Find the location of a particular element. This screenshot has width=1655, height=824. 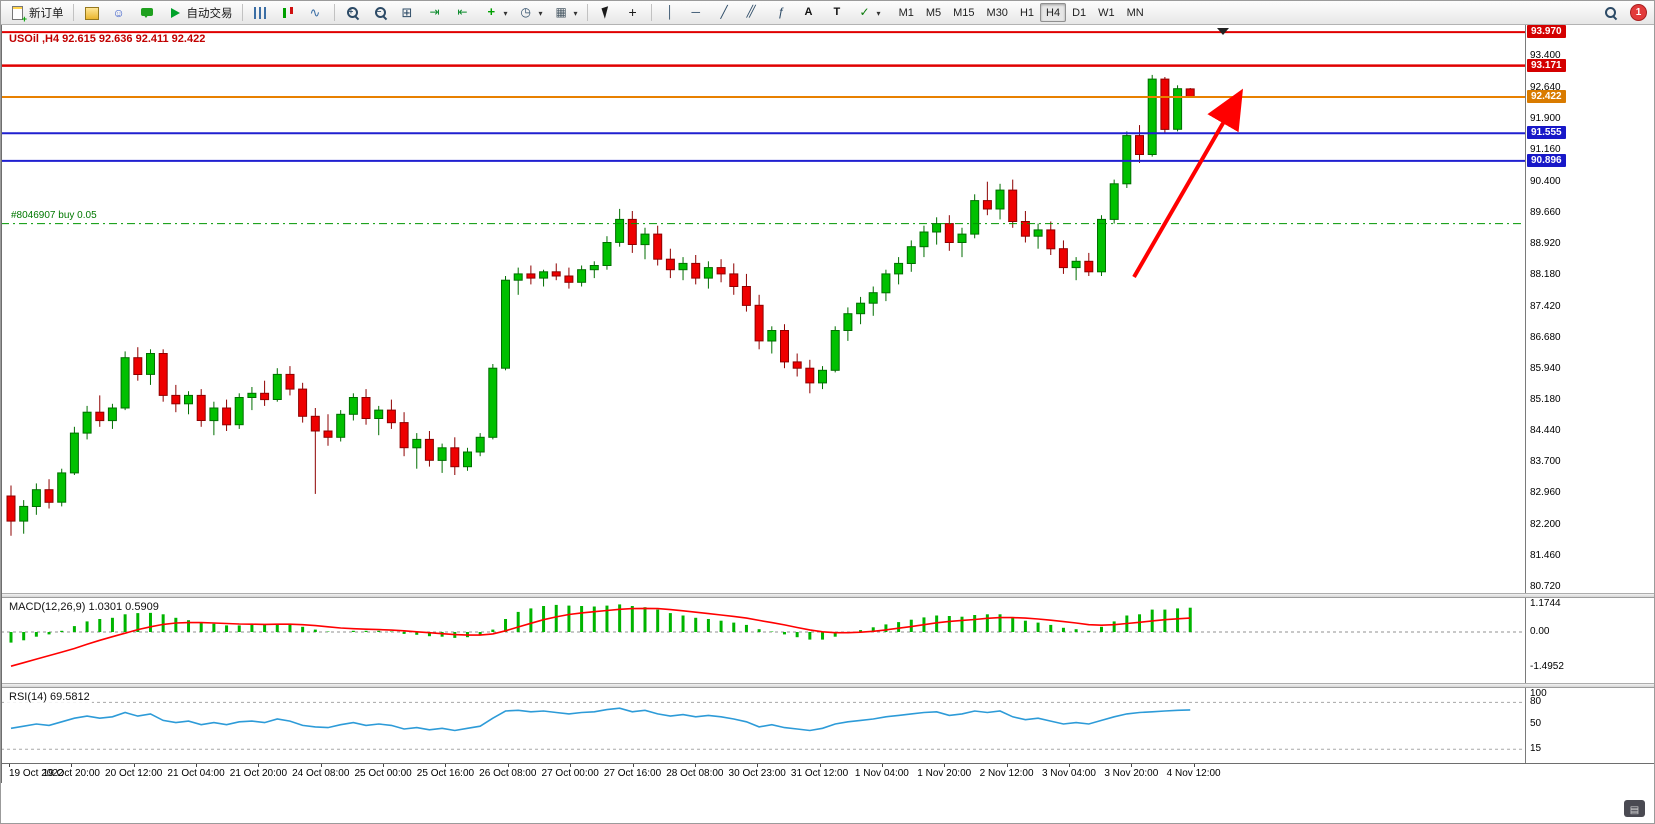

trend-arrow is located at coordinates (1188, 183).